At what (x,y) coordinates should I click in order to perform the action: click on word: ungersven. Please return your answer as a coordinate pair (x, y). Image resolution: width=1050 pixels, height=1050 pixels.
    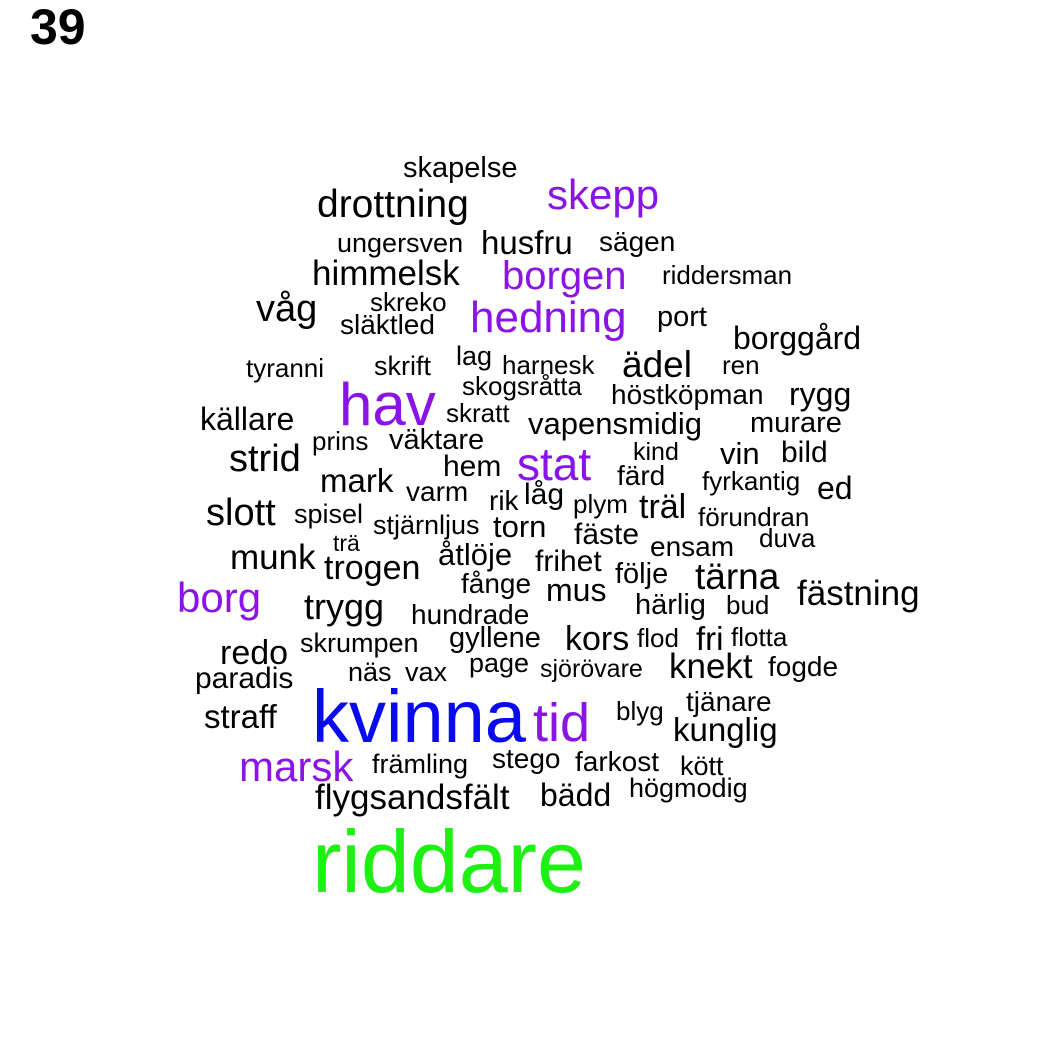
    Looking at the image, I should click on (400, 243).